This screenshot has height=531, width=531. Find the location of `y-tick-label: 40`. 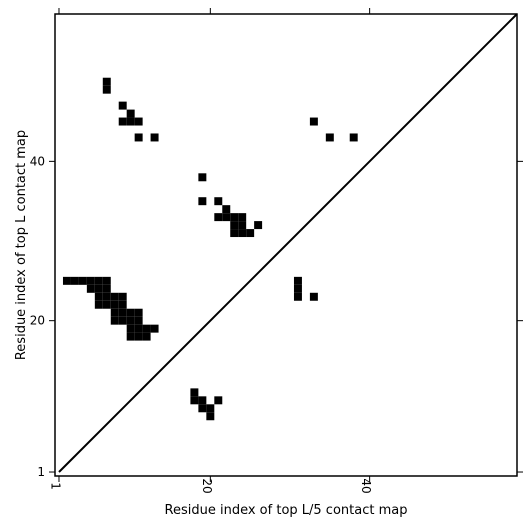

y-tick-label: 40 is located at coordinates (37, 161).